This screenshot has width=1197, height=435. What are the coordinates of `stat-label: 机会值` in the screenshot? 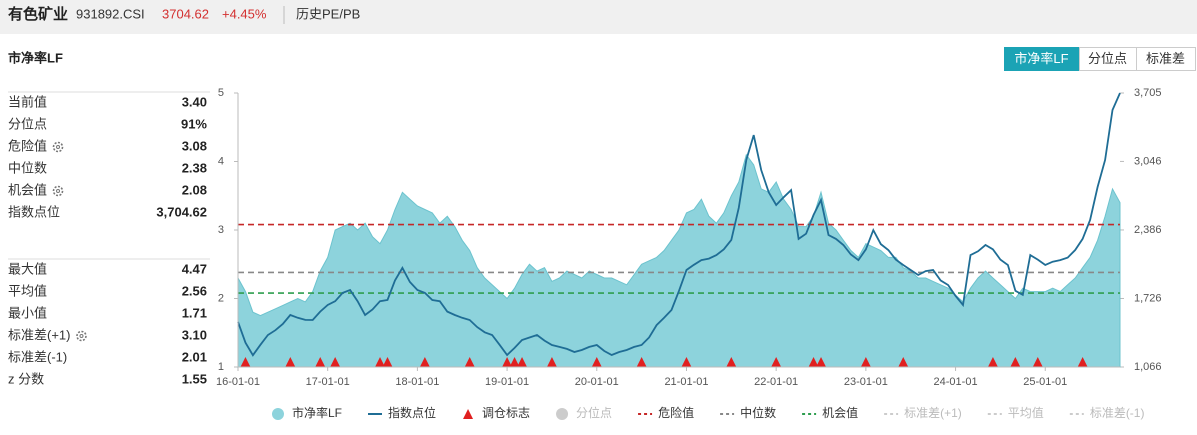 It's located at (27, 189).